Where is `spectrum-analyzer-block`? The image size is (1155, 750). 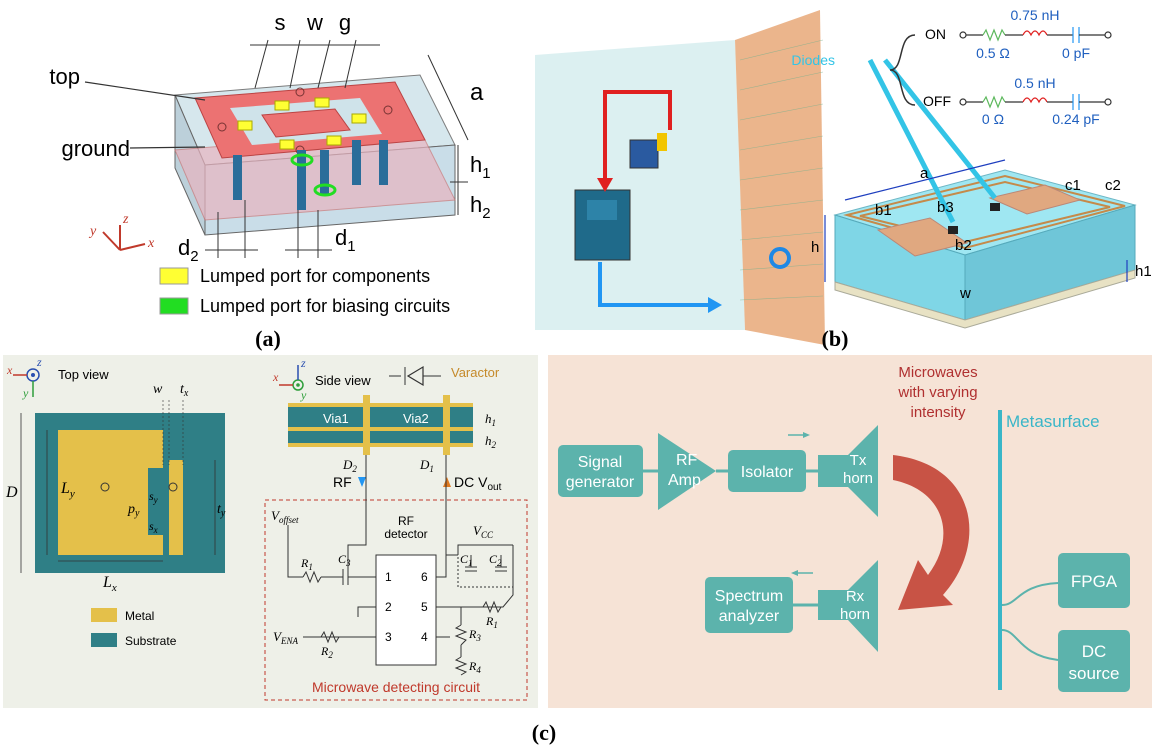
spectrum-analyzer-block is located at coordinates (749, 605).